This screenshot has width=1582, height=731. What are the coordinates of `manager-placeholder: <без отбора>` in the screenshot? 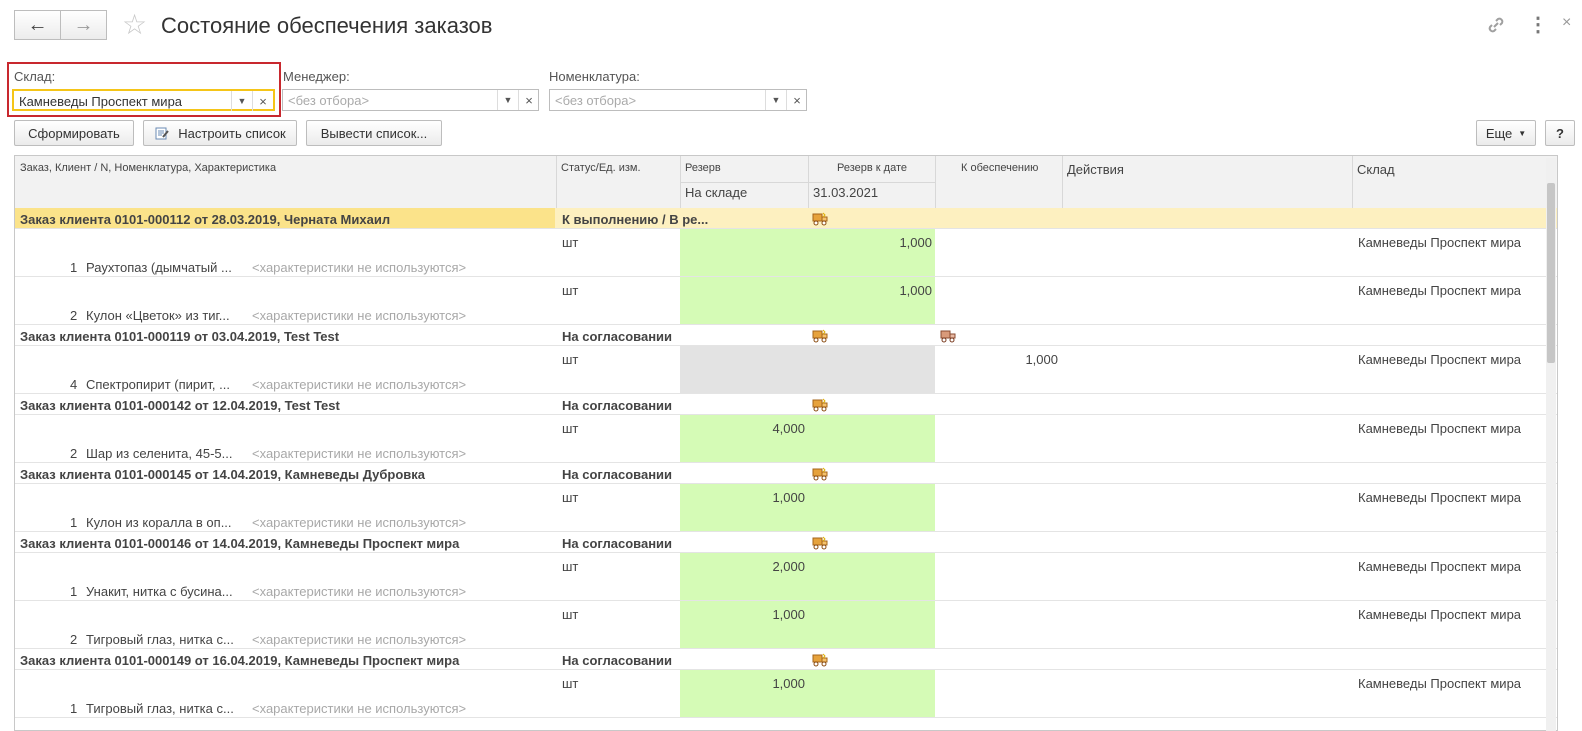 It's located at (329, 100).